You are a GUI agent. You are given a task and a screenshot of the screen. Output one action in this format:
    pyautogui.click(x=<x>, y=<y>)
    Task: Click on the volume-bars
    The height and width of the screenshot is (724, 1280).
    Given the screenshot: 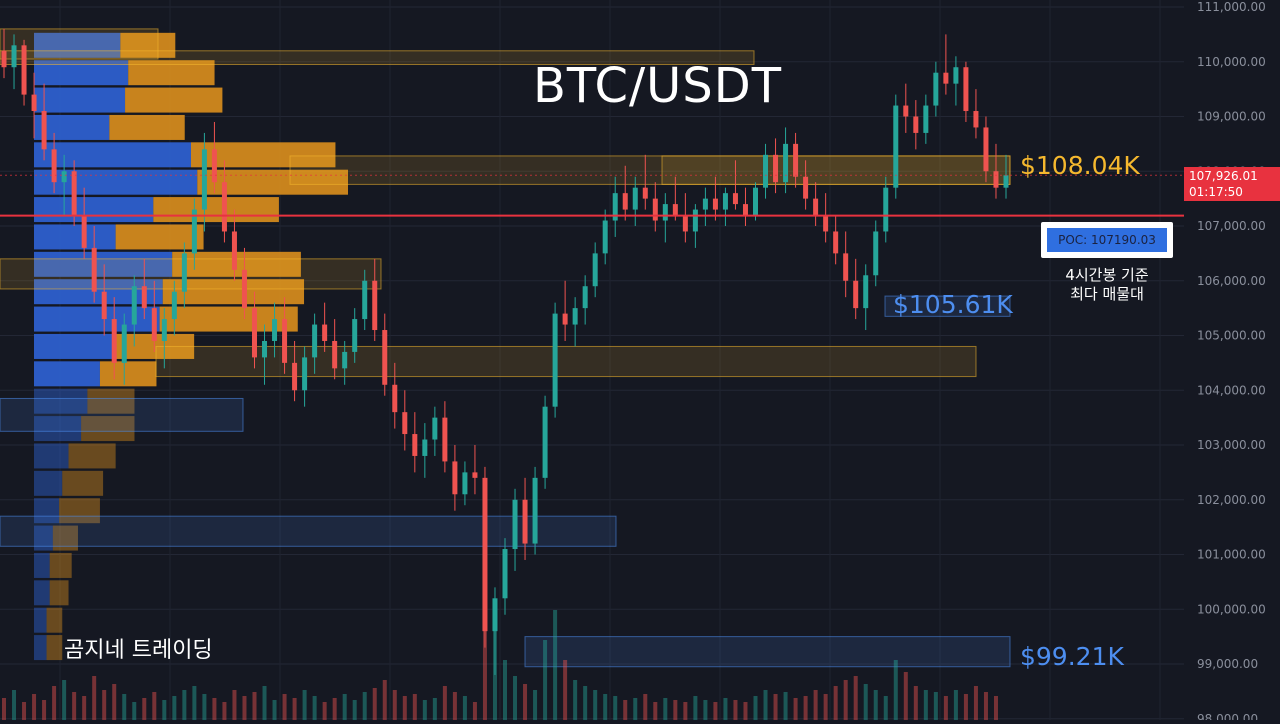 What is the action you would take?
    pyautogui.click(x=500, y=660)
    